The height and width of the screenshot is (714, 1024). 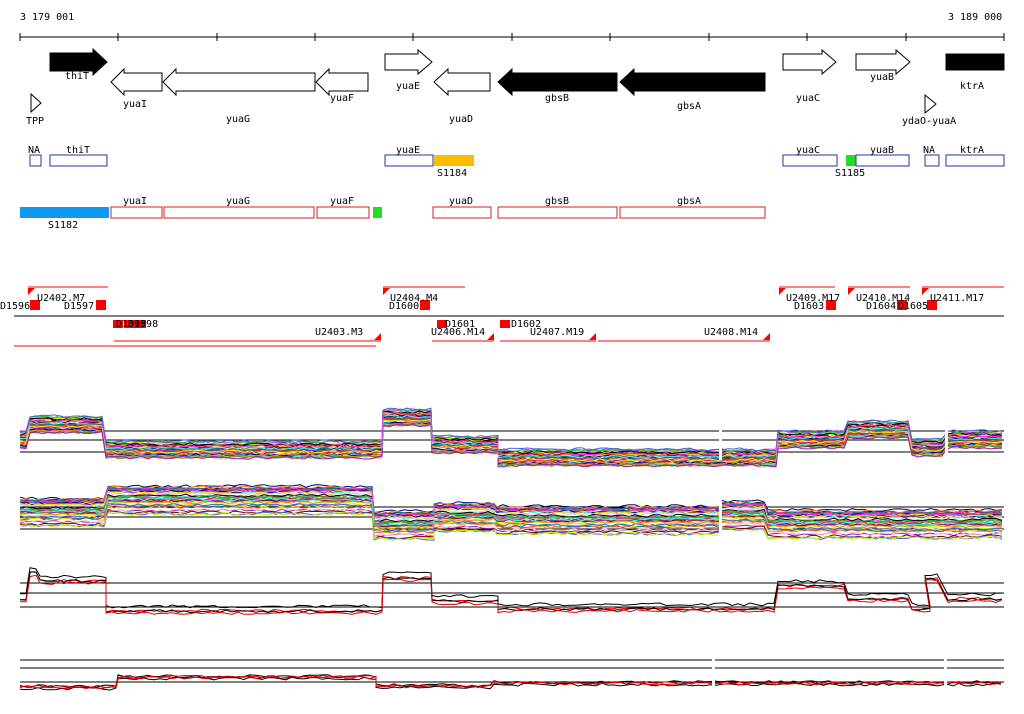 What do you see at coordinates (143, 324) in the screenshot?
I see `svg-text: D1598` at bounding box center [143, 324].